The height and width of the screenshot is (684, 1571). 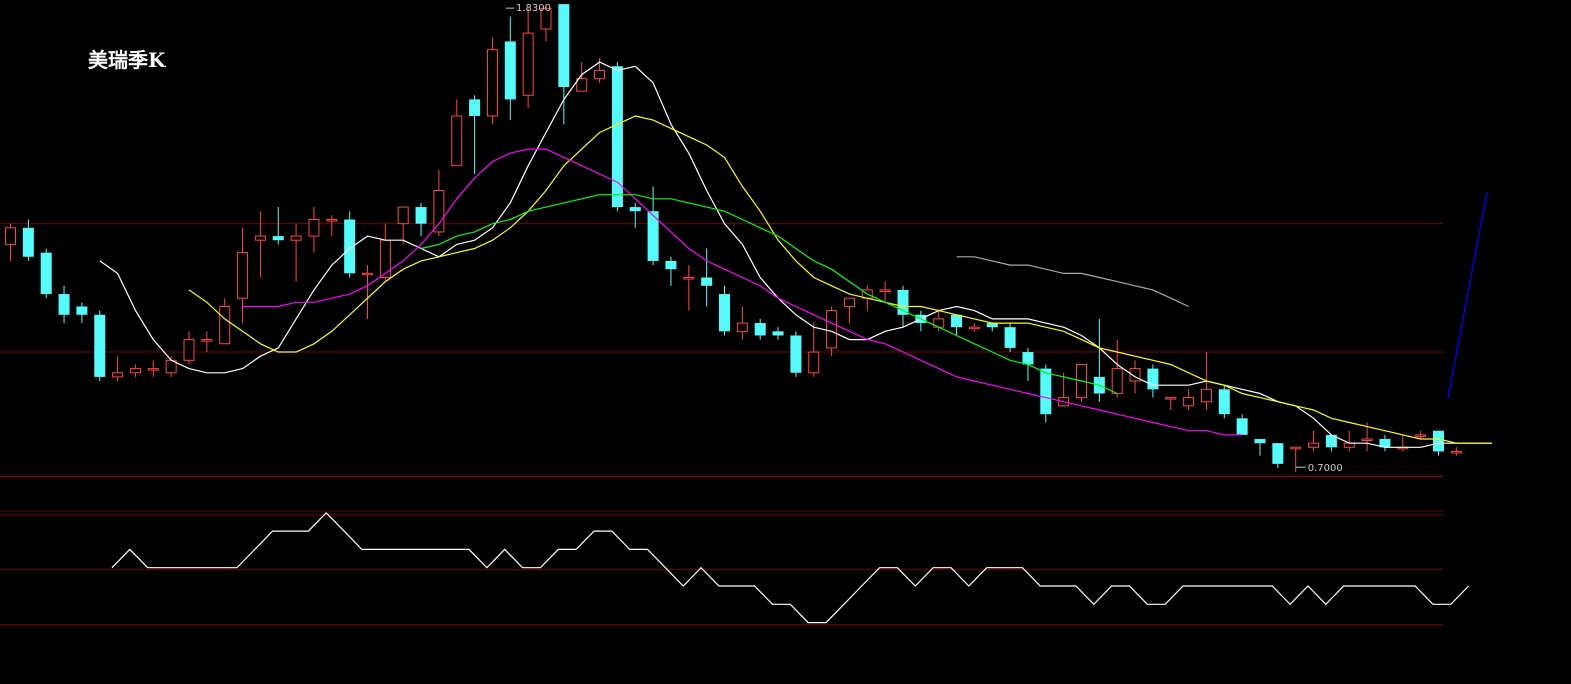 I want to click on ma-line-ma30, so click(x=769, y=294).